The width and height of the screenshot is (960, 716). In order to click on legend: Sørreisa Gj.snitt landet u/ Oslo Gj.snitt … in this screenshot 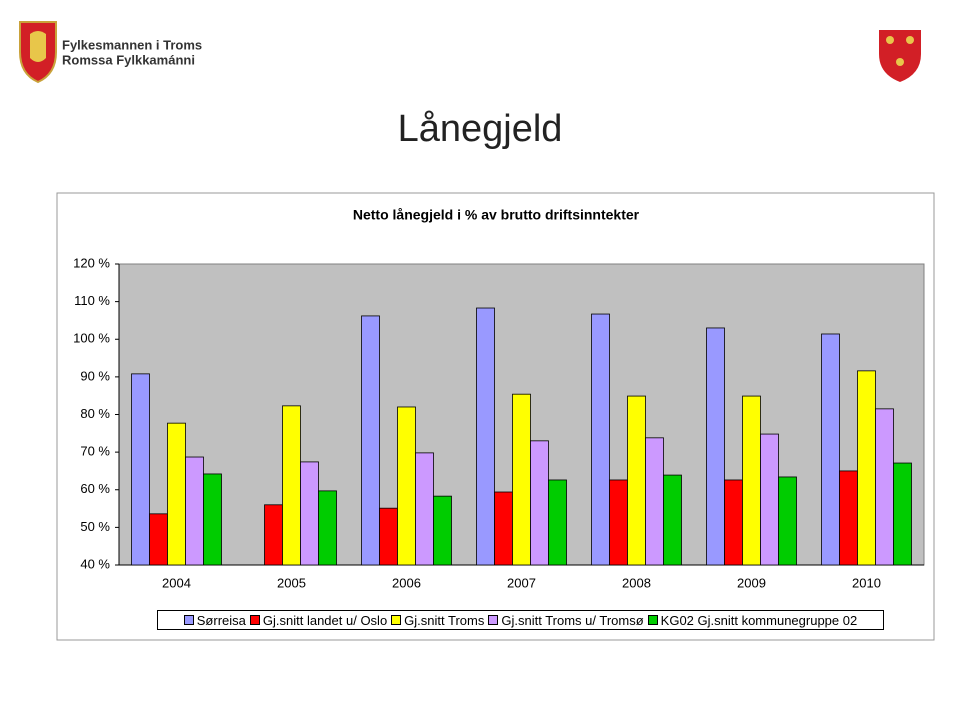, I will do `click(520, 620)`.